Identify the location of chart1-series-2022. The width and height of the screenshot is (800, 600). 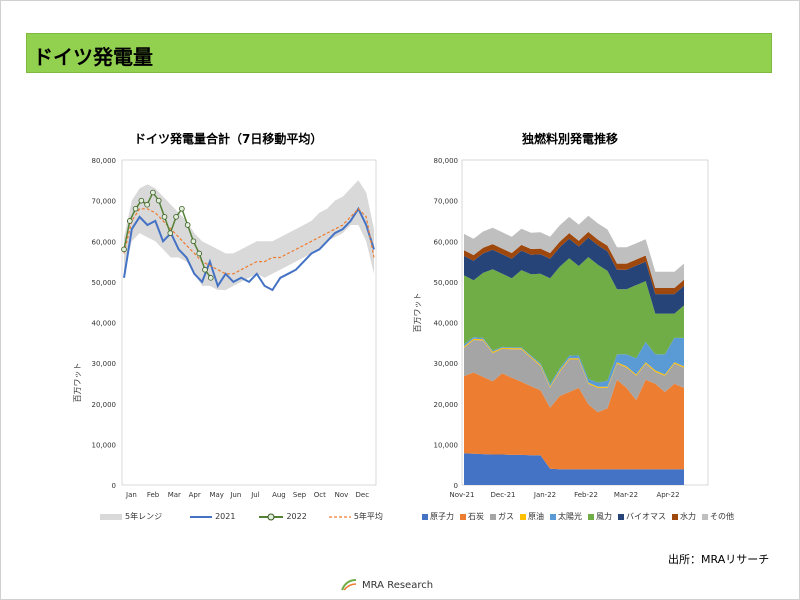
(167, 235).